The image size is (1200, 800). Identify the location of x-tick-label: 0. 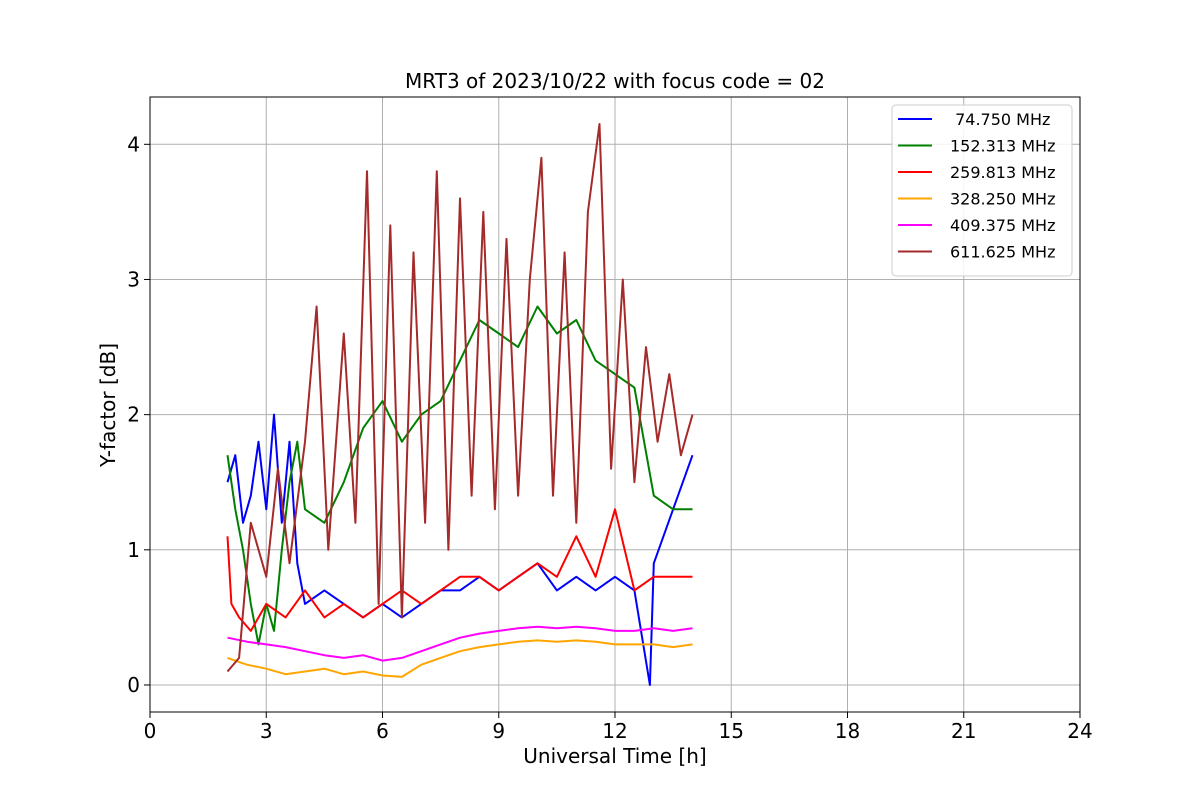
(150, 731).